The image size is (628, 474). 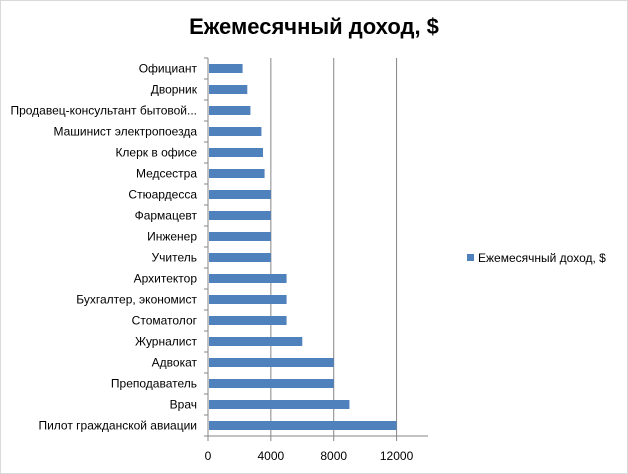 I want to click on category-label: Медсестра, so click(x=166, y=174).